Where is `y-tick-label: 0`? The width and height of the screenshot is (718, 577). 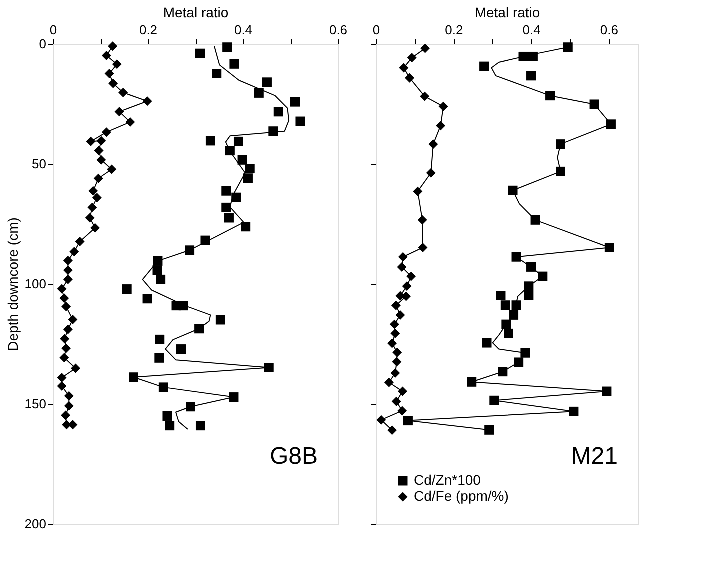 y-tick-label: 0 is located at coordinates (42, 44).